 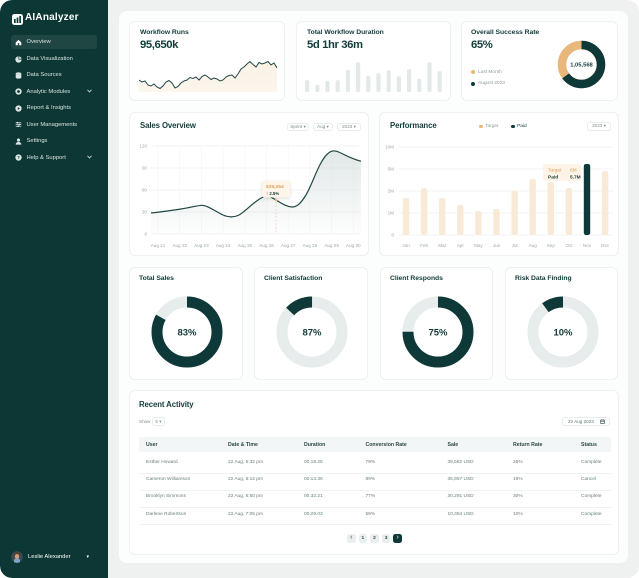 What do you see at coordinates (389, 147) in the screenshot?
I see `svg-text: 10M` at bounding box center [389, 147].